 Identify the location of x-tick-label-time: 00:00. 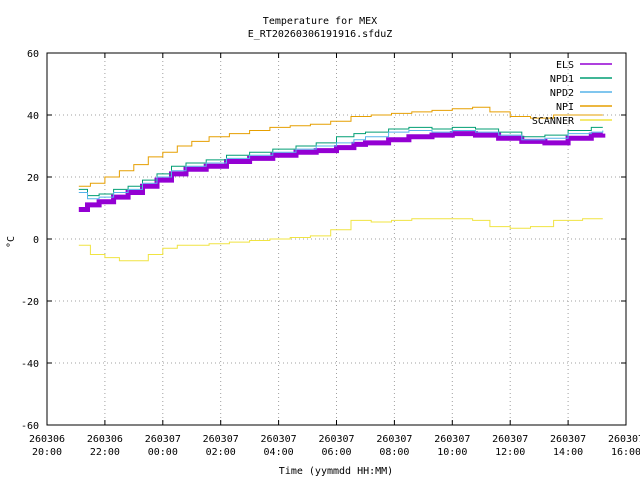
(163, 452).